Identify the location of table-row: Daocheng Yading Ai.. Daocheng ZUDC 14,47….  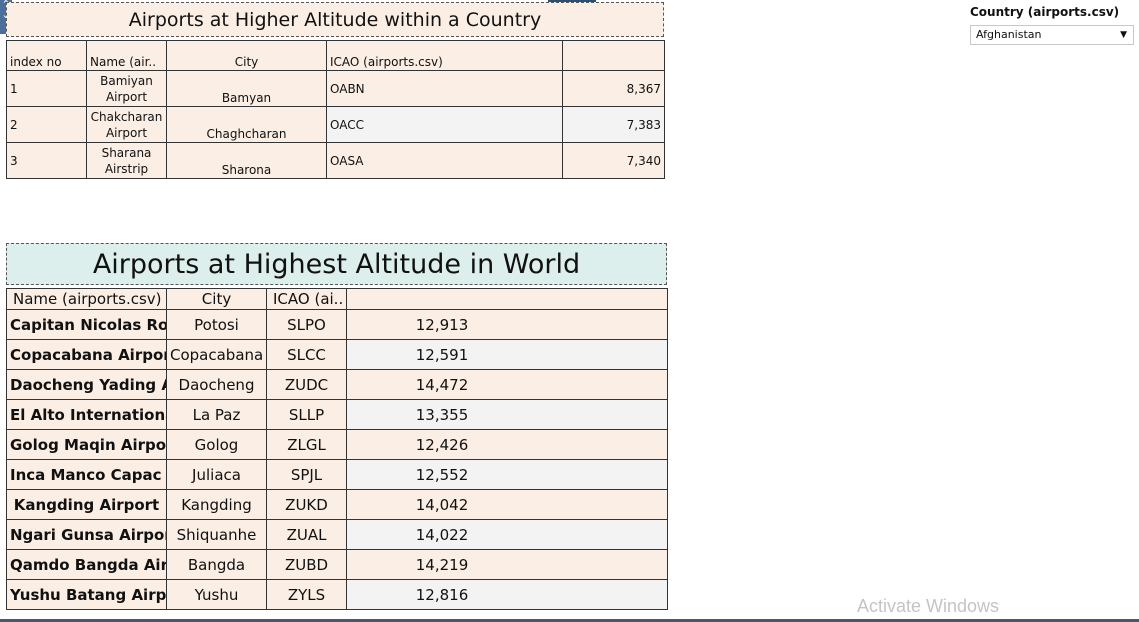
(337, 384).